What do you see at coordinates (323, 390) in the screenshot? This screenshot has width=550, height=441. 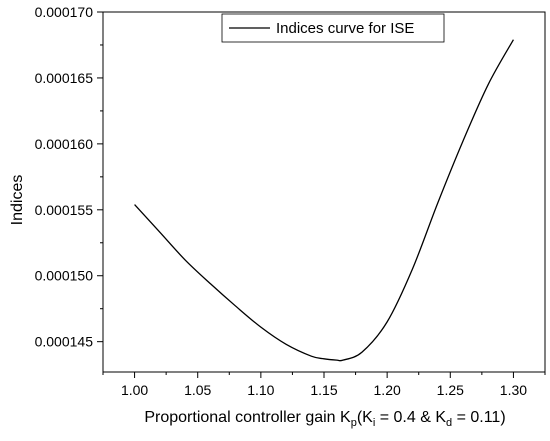 I see `x-tick-label: 1.15` at bounding box center [323, 390].